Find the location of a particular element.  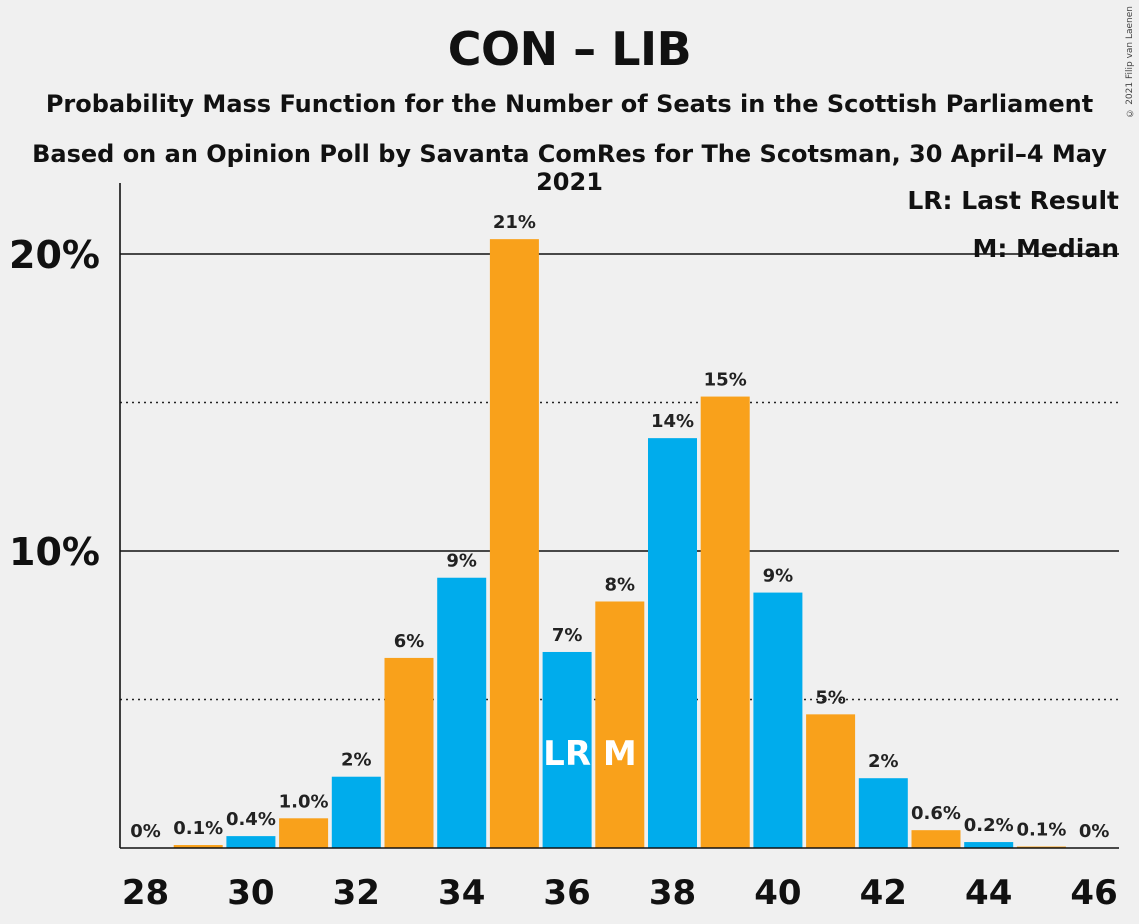

y-tick-label: 20% is located at coordinates (54, 255).